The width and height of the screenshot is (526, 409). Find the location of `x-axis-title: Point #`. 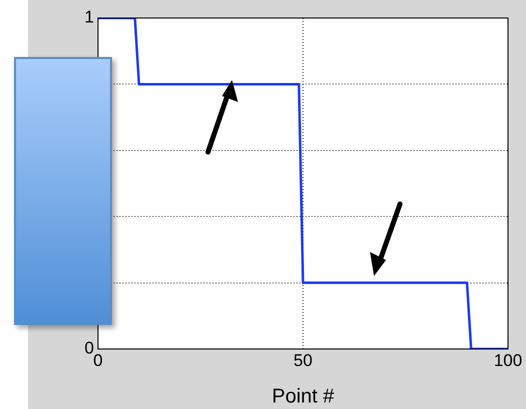

x-axis-title: Point # is located at coordinates (304, 397).